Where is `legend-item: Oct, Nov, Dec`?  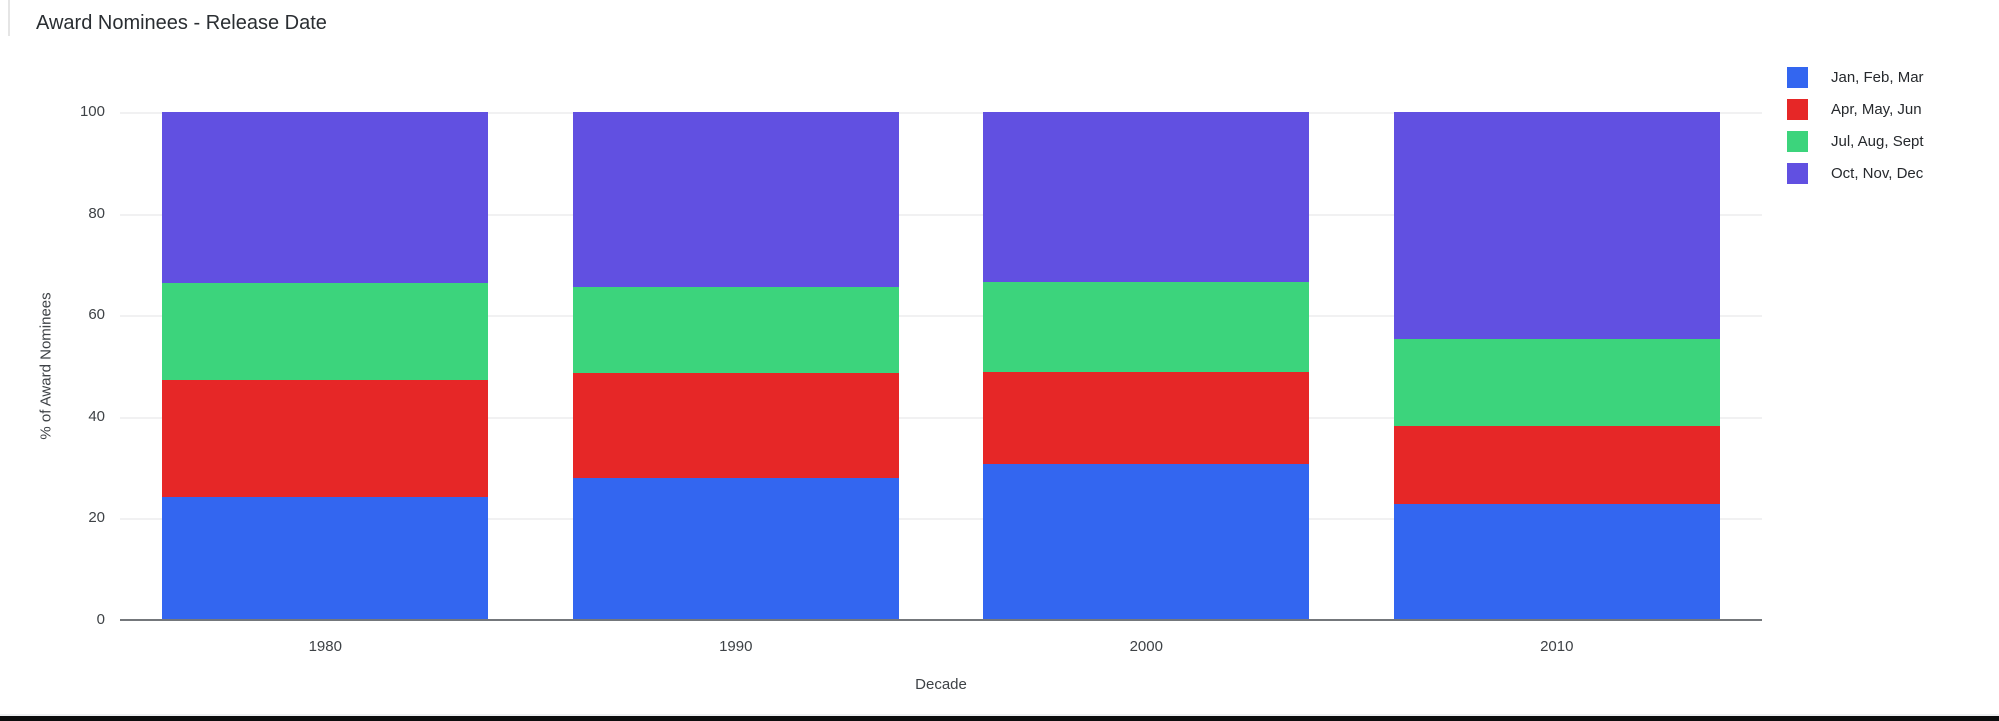
legend-item: Oct, Nov, Dec is located at coordinates (1855, 173).